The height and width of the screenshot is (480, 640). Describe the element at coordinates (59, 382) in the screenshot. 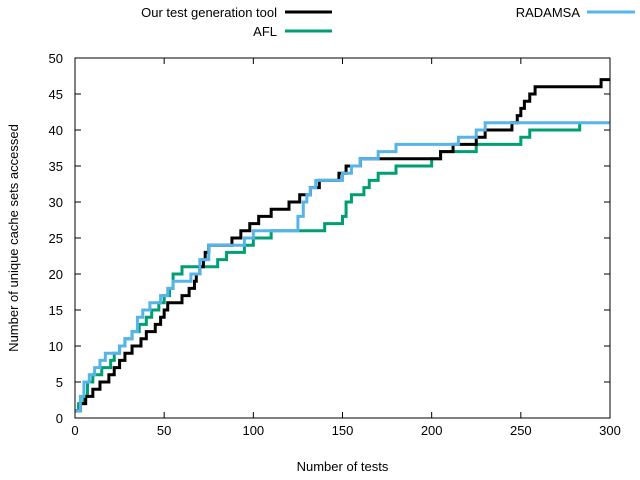

I see `y-tick-label: 5` at that location.